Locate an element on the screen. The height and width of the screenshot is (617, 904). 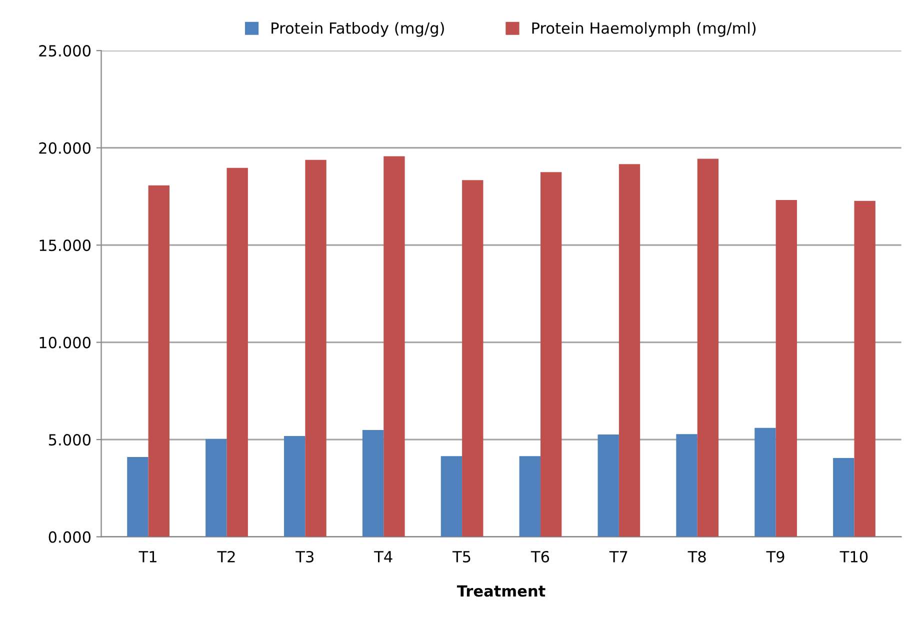
y-tick-label: 5.000 is located at coordinates (69, 440).